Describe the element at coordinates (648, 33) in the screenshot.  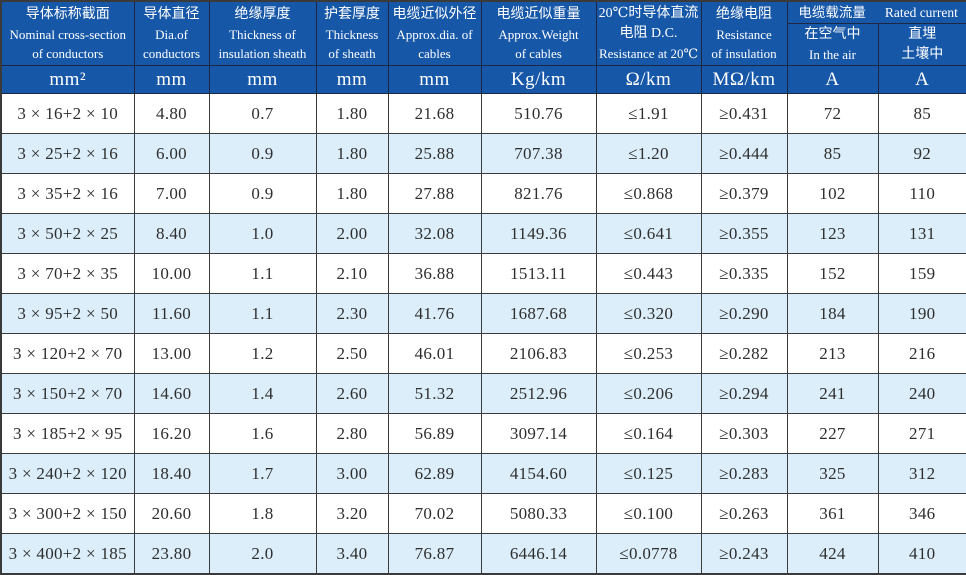
I see `header-dc-resistance: 20℃时导体直流 电阻 D.C. Resistance at 20℃` at that location.